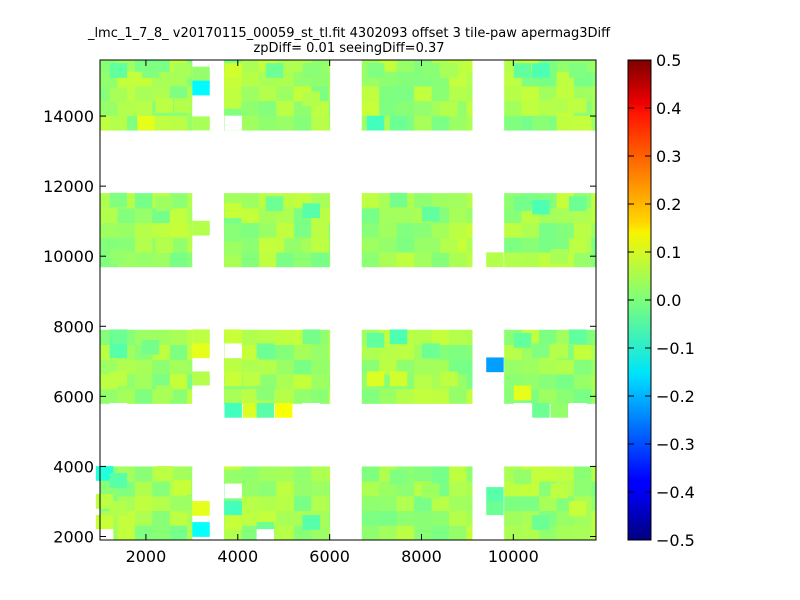 This screenshot has width=800, height=600. Describe the element at coordinates (68, 256) in the screenshot. I see `y-tick-label: 10000` at that location.